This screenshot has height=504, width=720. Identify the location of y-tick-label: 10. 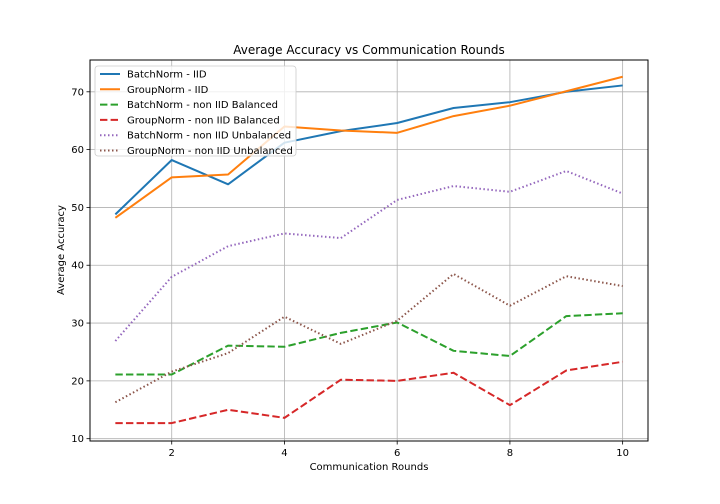
(77, 439).